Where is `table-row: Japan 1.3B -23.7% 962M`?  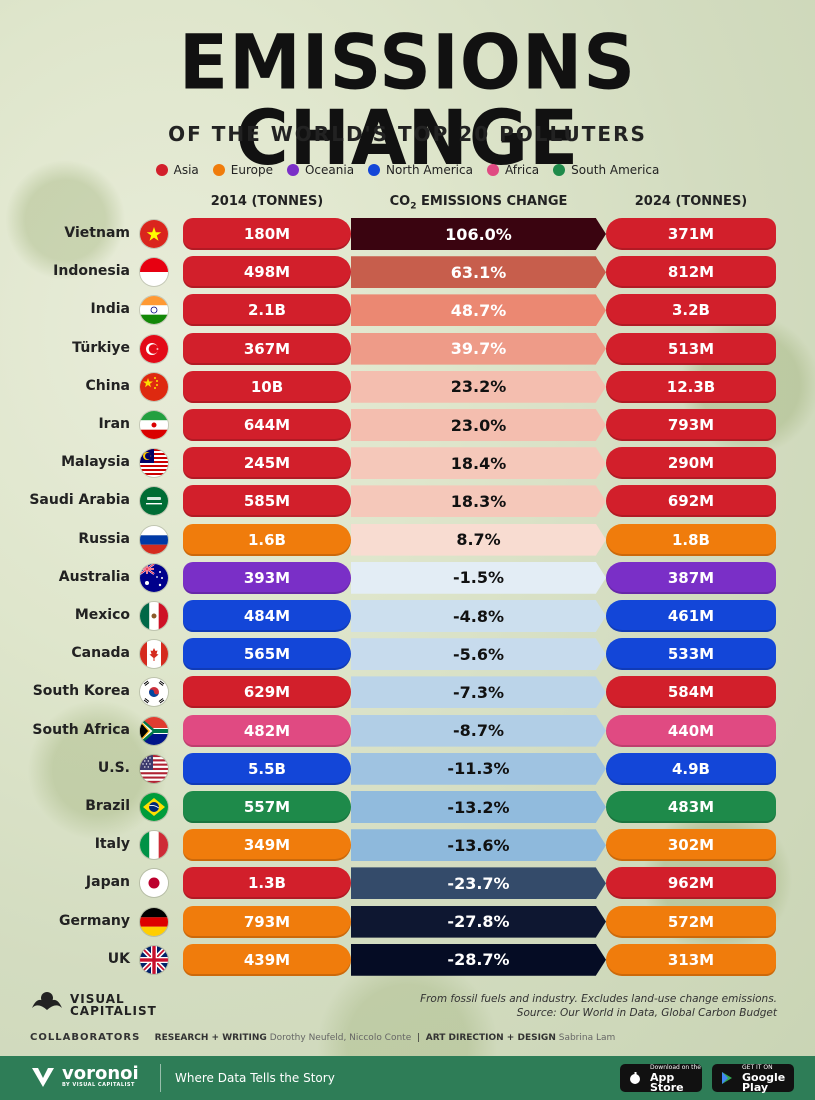
table-row: Japan 1.3B -23.7% 962M is located at coordinates (407, 883).